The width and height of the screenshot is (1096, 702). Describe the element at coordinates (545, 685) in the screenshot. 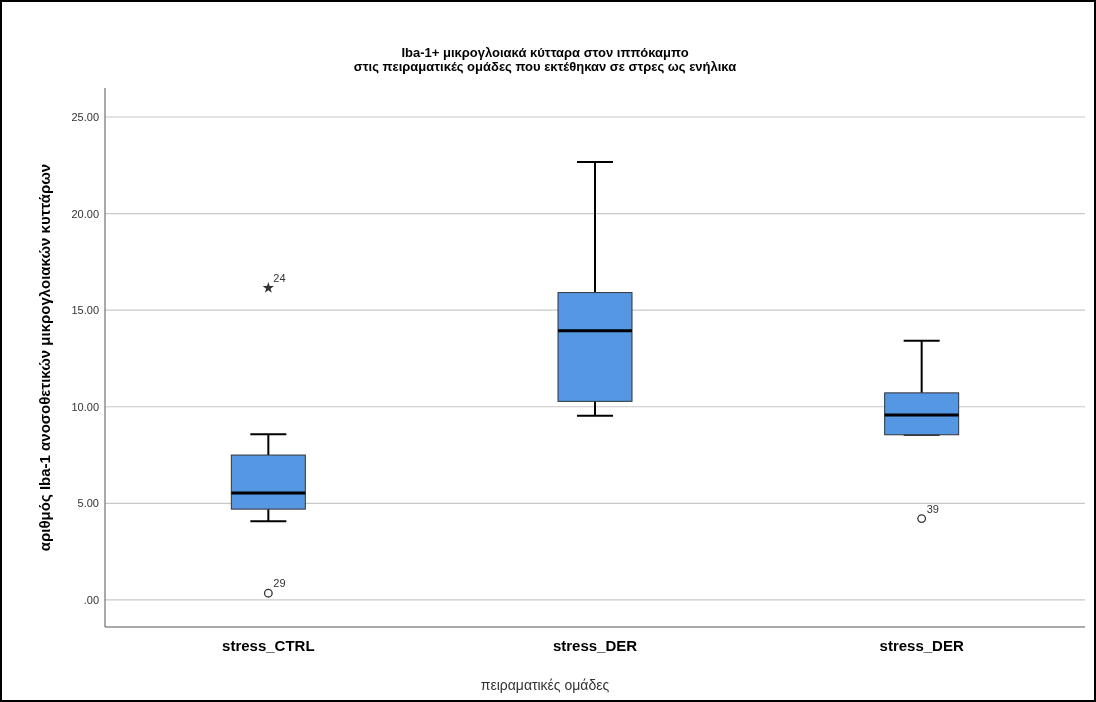

I see `x-axis-title: πειραματικές ομάδες` at that location.